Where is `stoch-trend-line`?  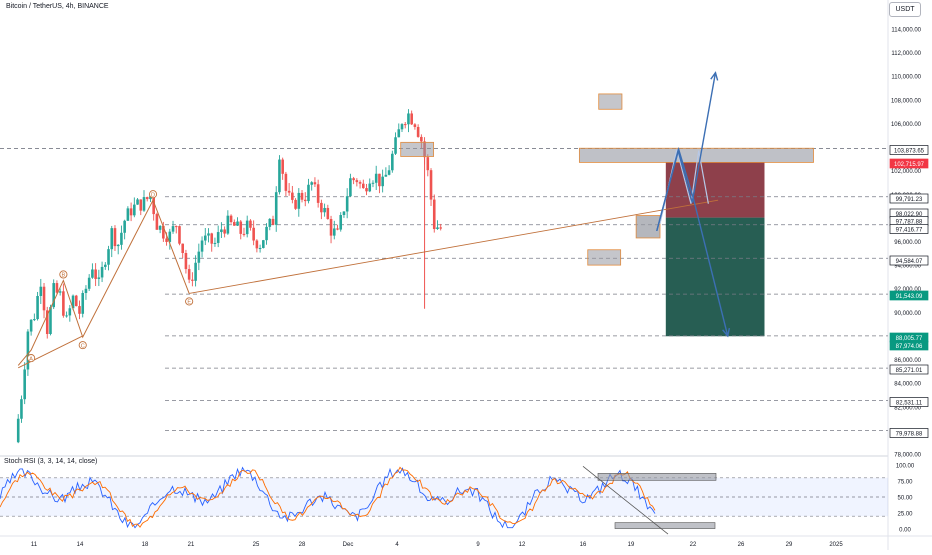 stoch-trend-line is located at coordinates (625, 500).